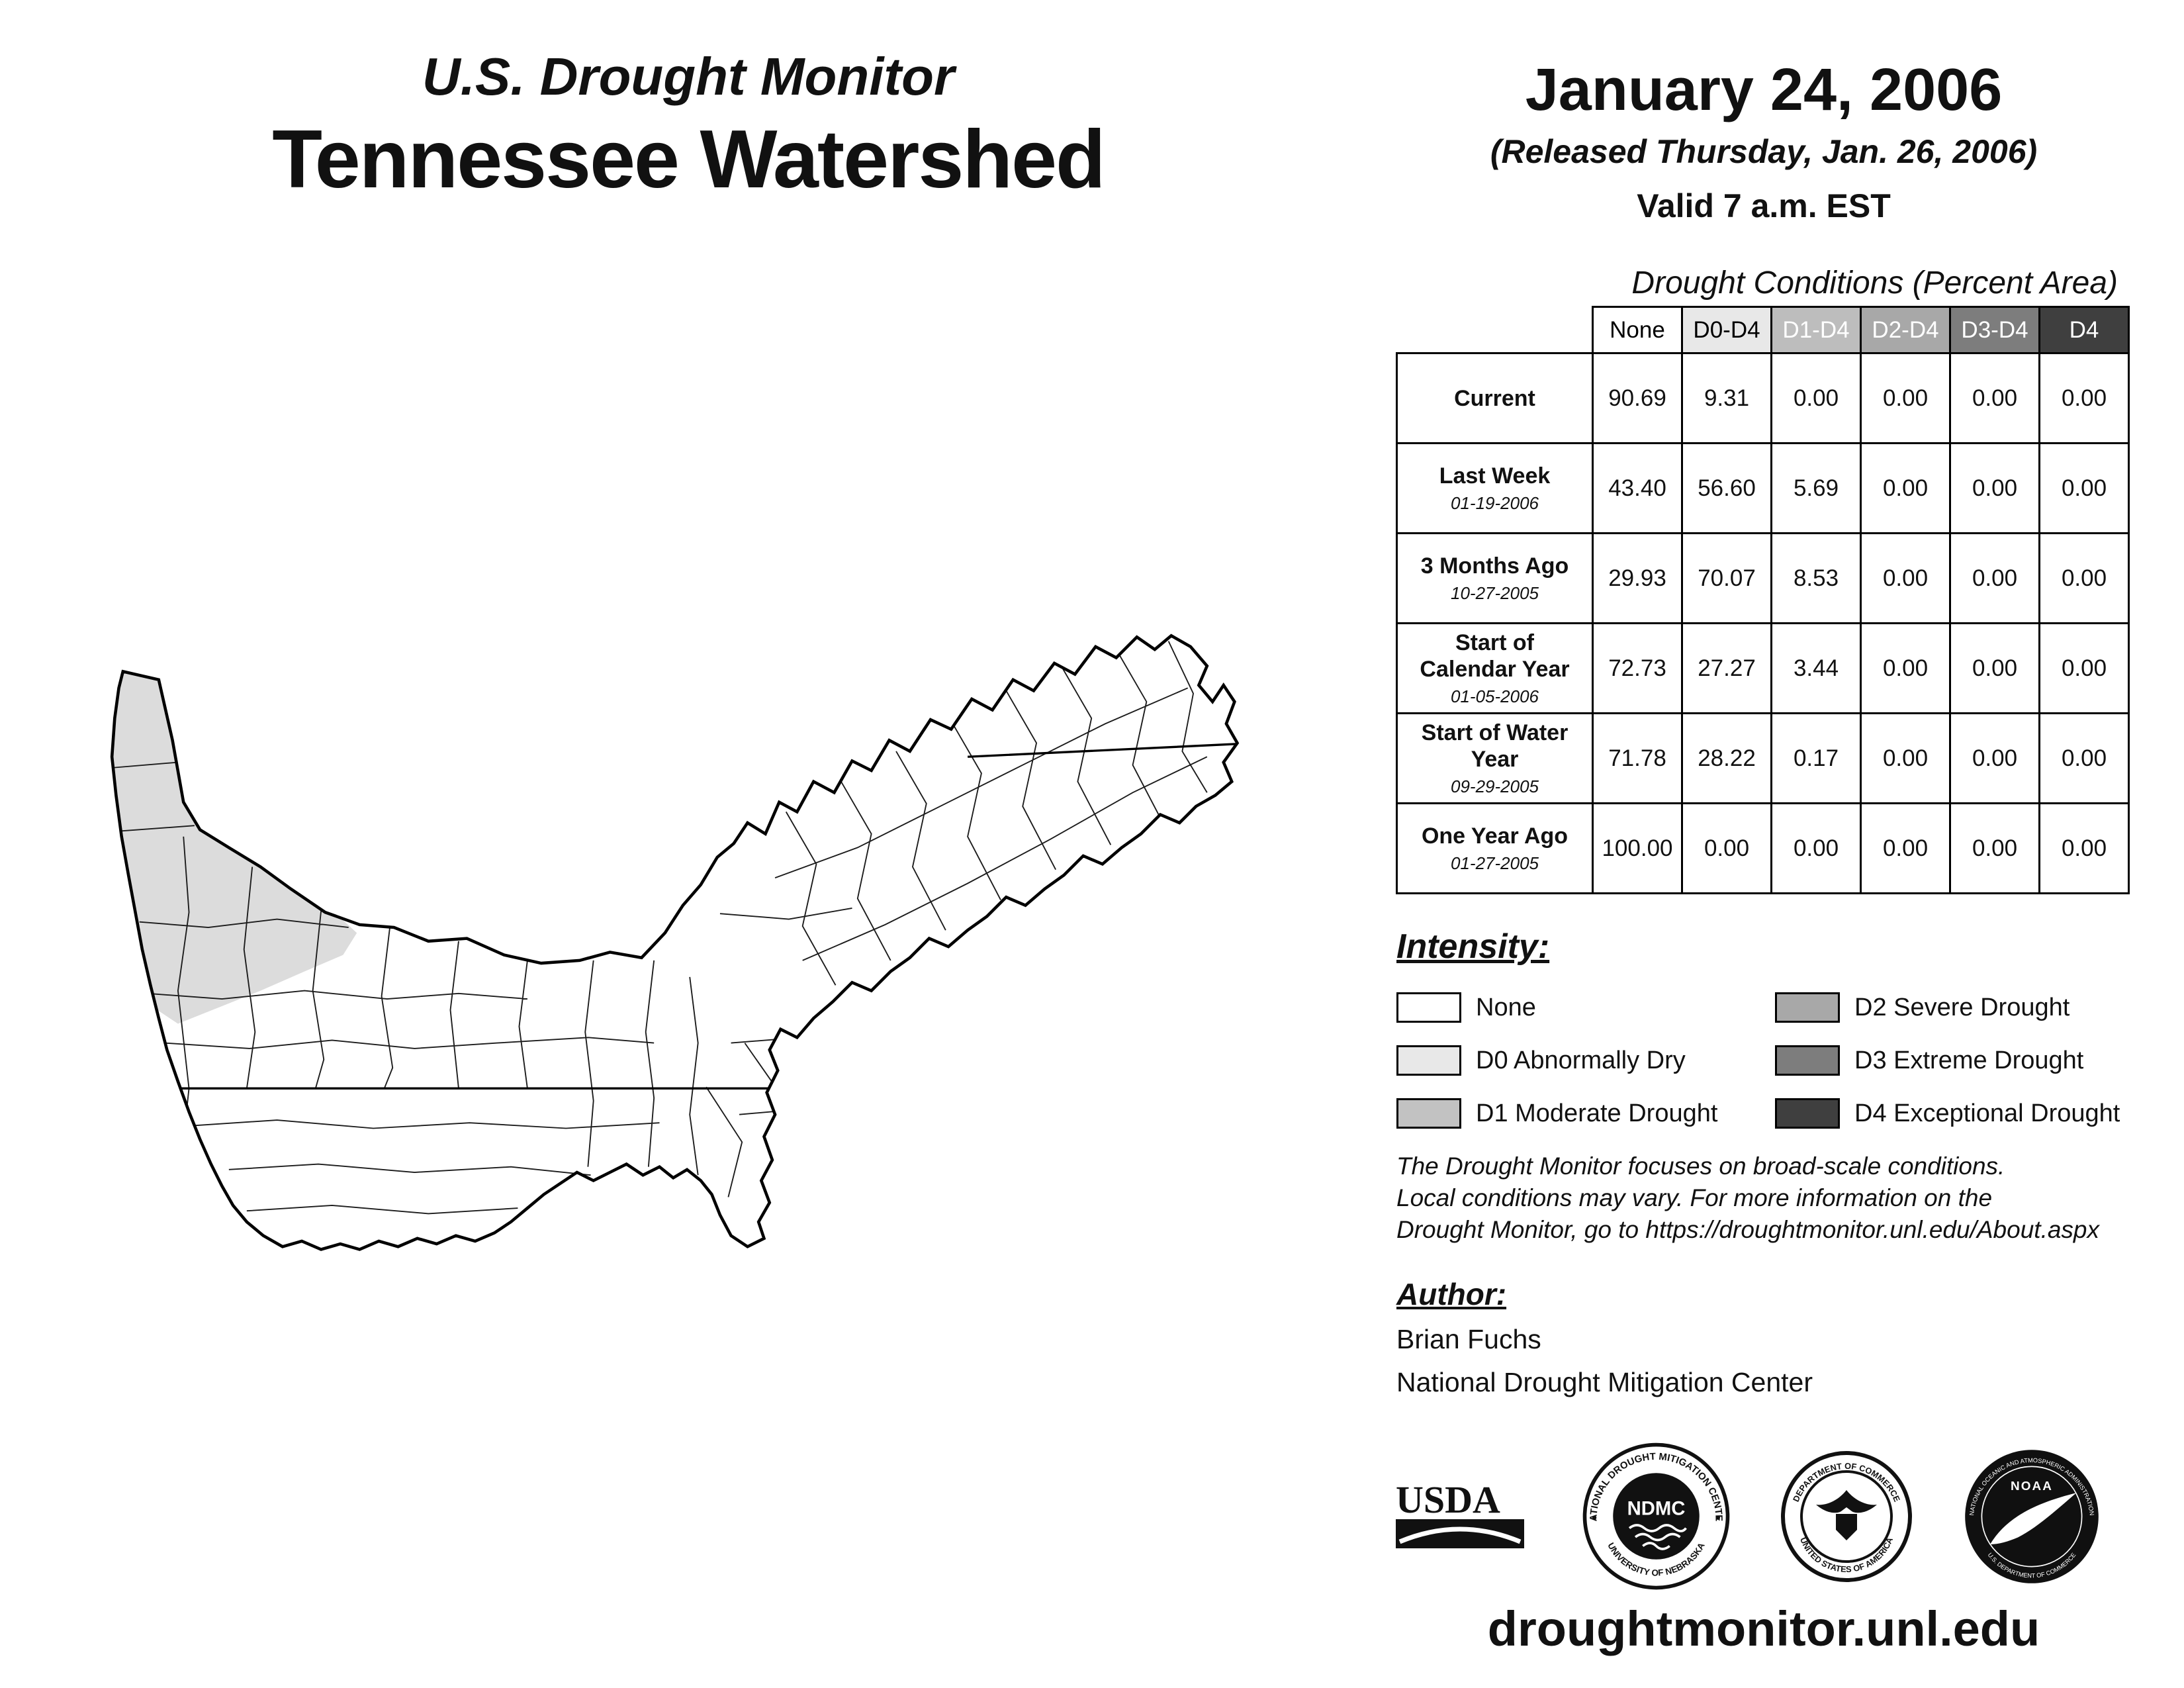 This screenshot has height=1688, width=2184. Describe the element at coordinates (1448, 1499) in the screenshot. I see `usda-logo-text: USDA` at that location.